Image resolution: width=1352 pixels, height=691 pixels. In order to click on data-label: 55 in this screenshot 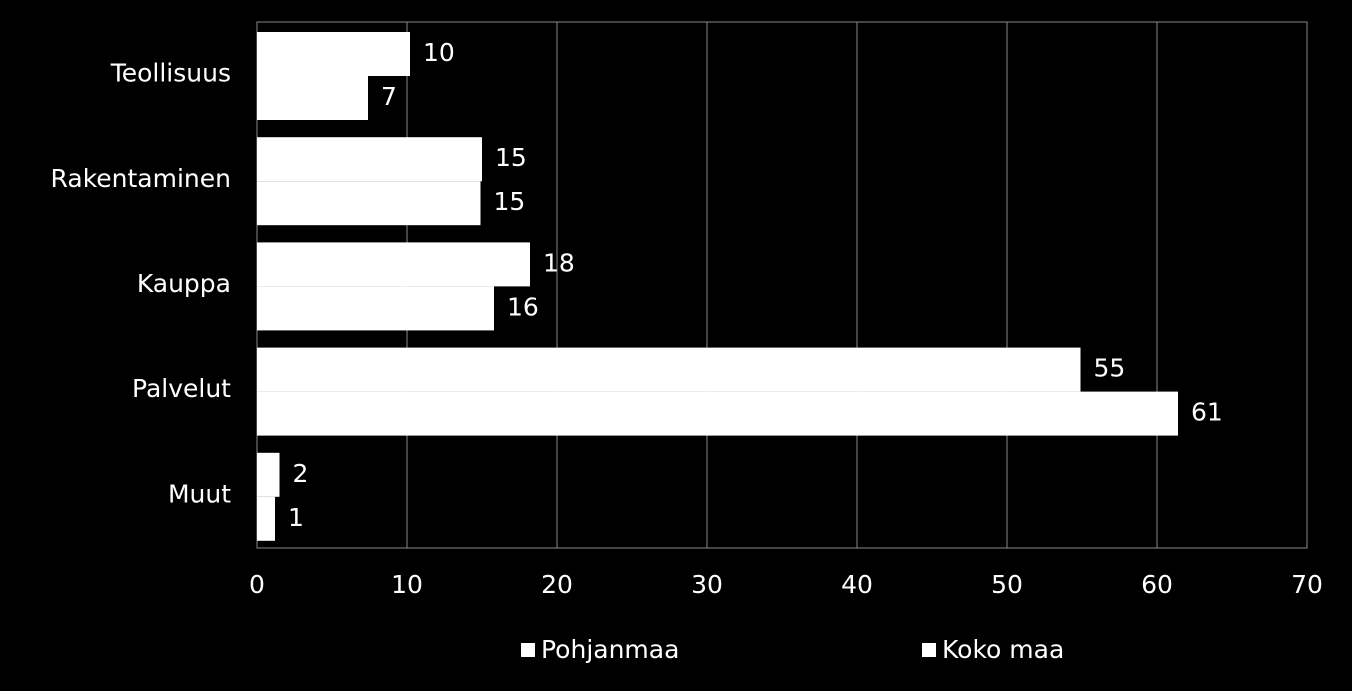, I will do `click(1110, 368)`.